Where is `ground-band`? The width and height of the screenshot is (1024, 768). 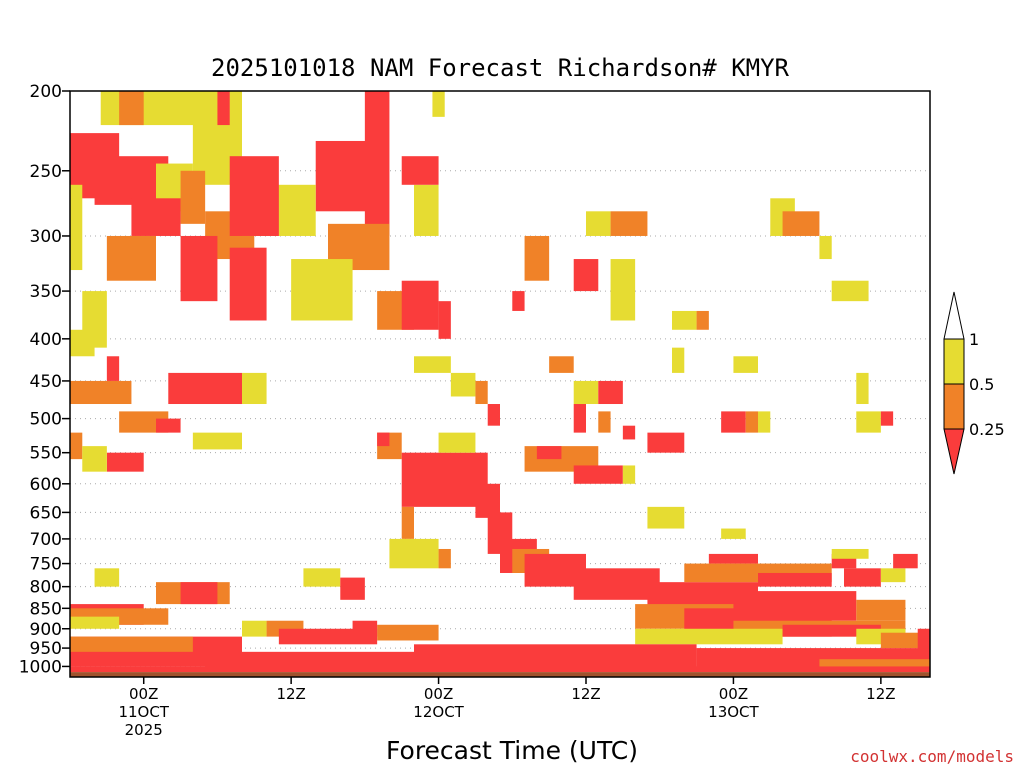
ground-band is located at coordinates (500, 674).